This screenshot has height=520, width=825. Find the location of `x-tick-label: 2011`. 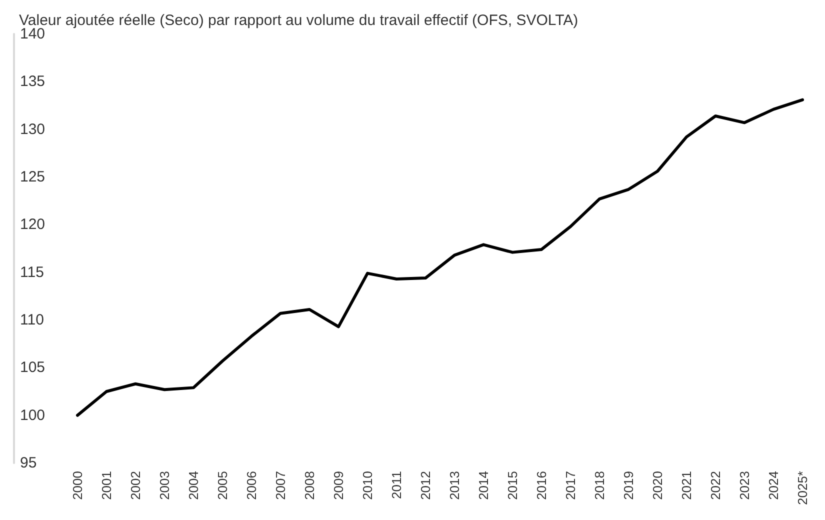

x-tick-label: 2011 is located at coordinates (396, 485).